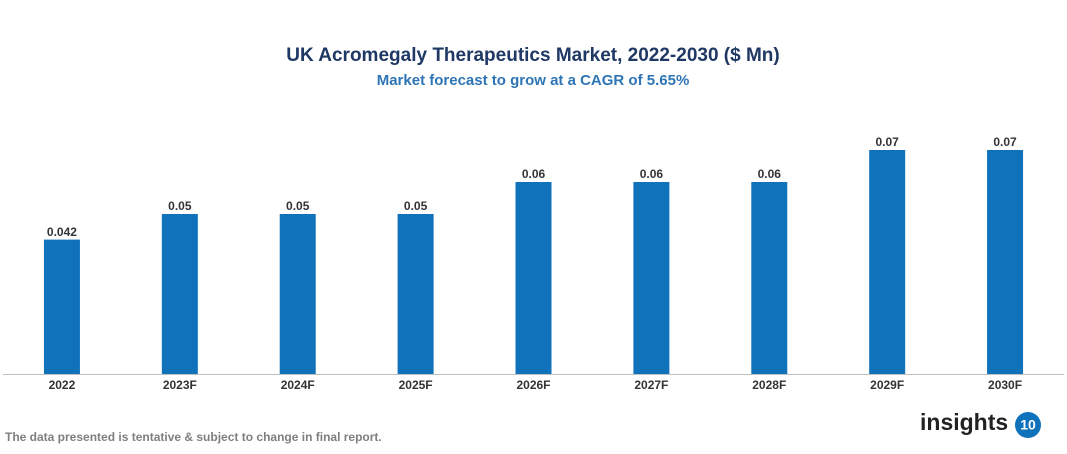 The height and width of the screenshot is (454, 1067). I want to click on x-tick-label: 2030F, so click(1005, 385).